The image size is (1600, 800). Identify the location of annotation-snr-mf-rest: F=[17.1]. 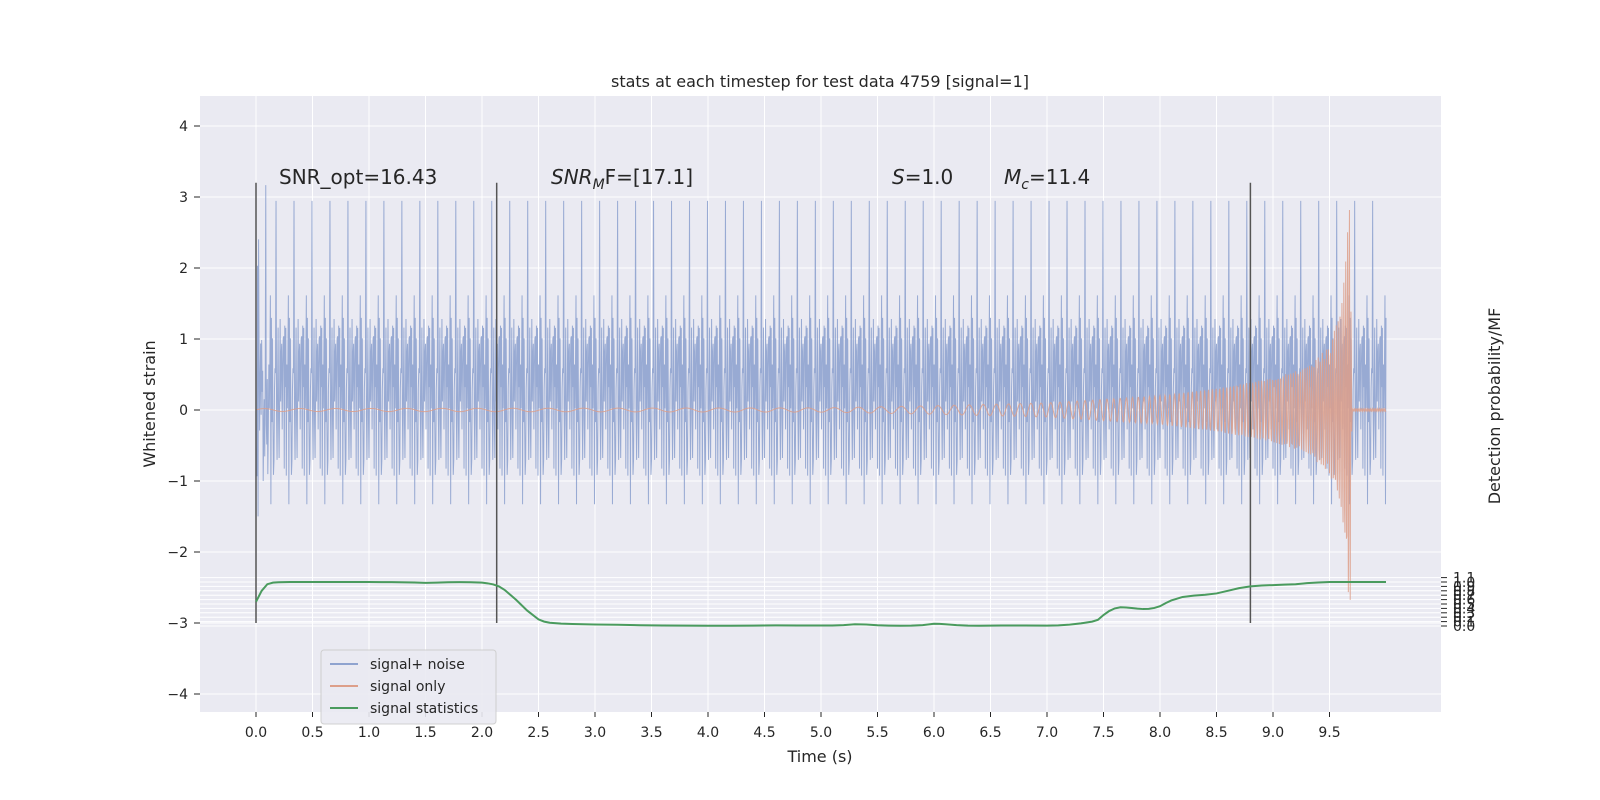
(649, 177).